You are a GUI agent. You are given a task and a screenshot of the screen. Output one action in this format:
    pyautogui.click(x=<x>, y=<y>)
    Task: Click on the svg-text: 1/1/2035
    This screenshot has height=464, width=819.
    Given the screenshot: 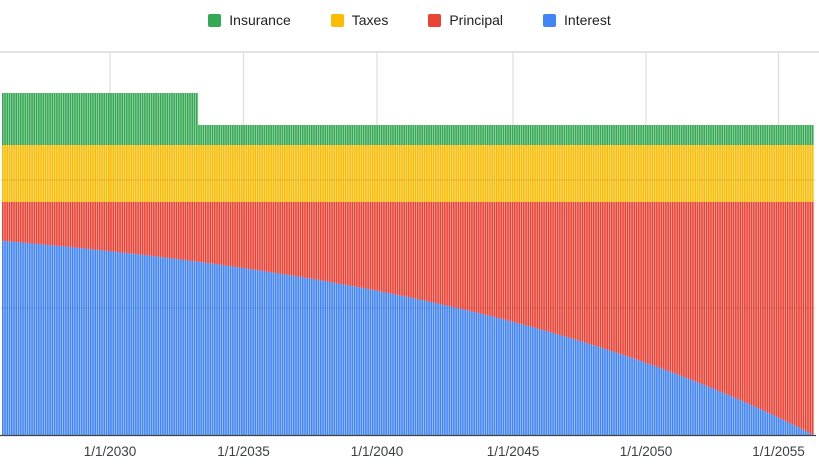 What is the action you would take?
    pyautogui.click(x=243, y=451)
    